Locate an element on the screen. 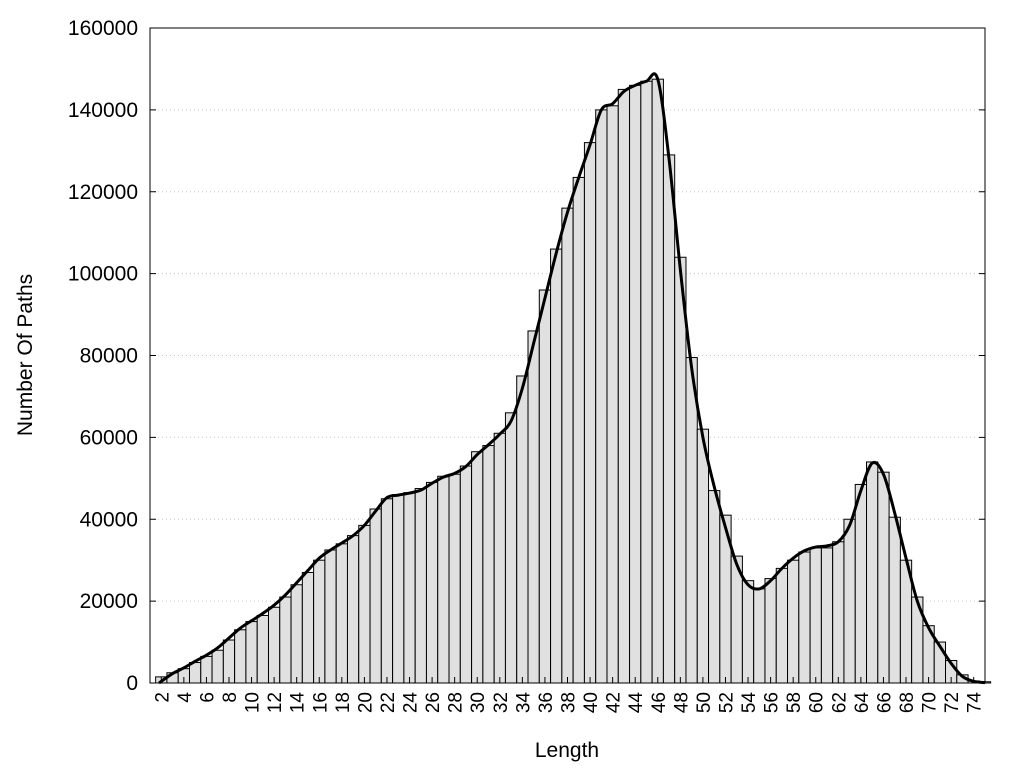 This screenshot has width=1024, height=768. x-tick-label: 22 is located at coordinates (388, 702).